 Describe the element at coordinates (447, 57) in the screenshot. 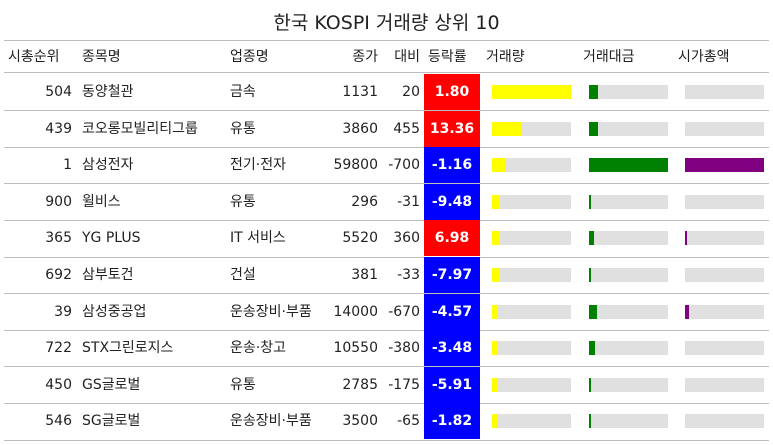

I see `header-rate: 등락률` at that location.